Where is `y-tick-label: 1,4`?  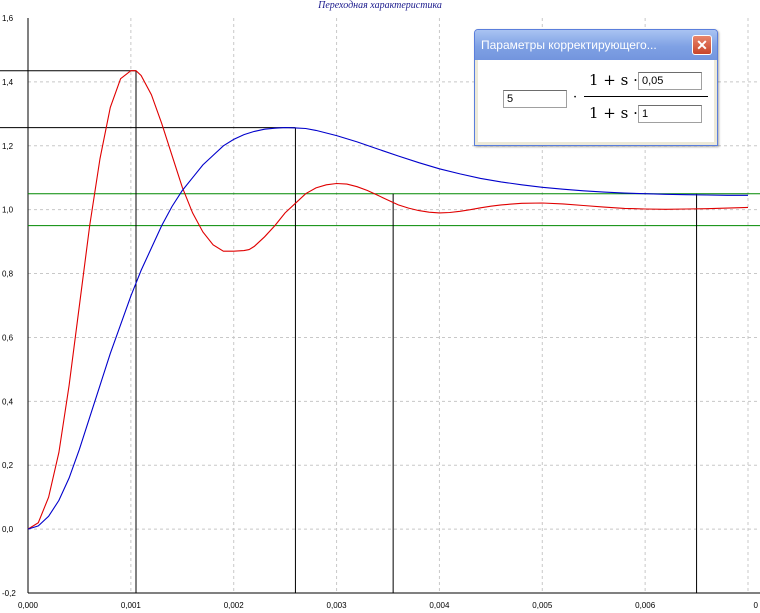 y-tick-label: 1,4 is located at coordinates (8, 82).